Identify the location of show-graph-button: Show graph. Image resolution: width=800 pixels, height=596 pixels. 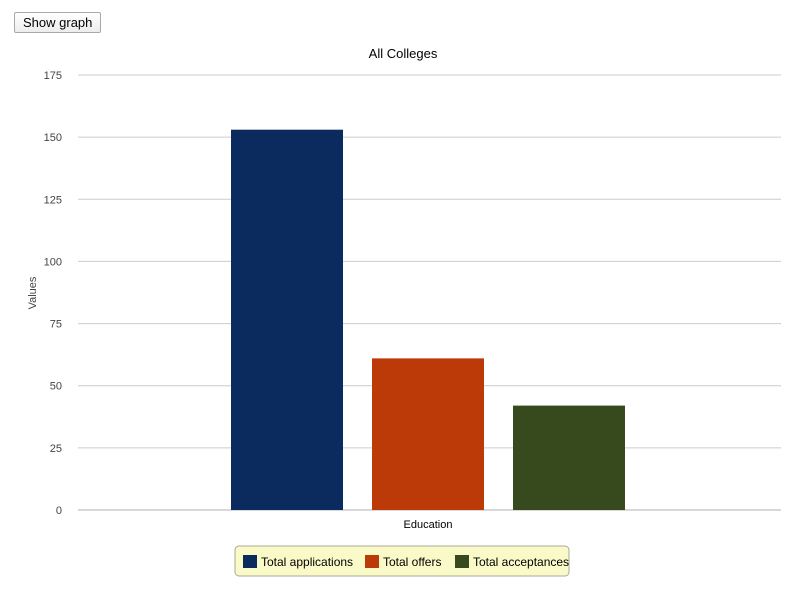
(58, 22).